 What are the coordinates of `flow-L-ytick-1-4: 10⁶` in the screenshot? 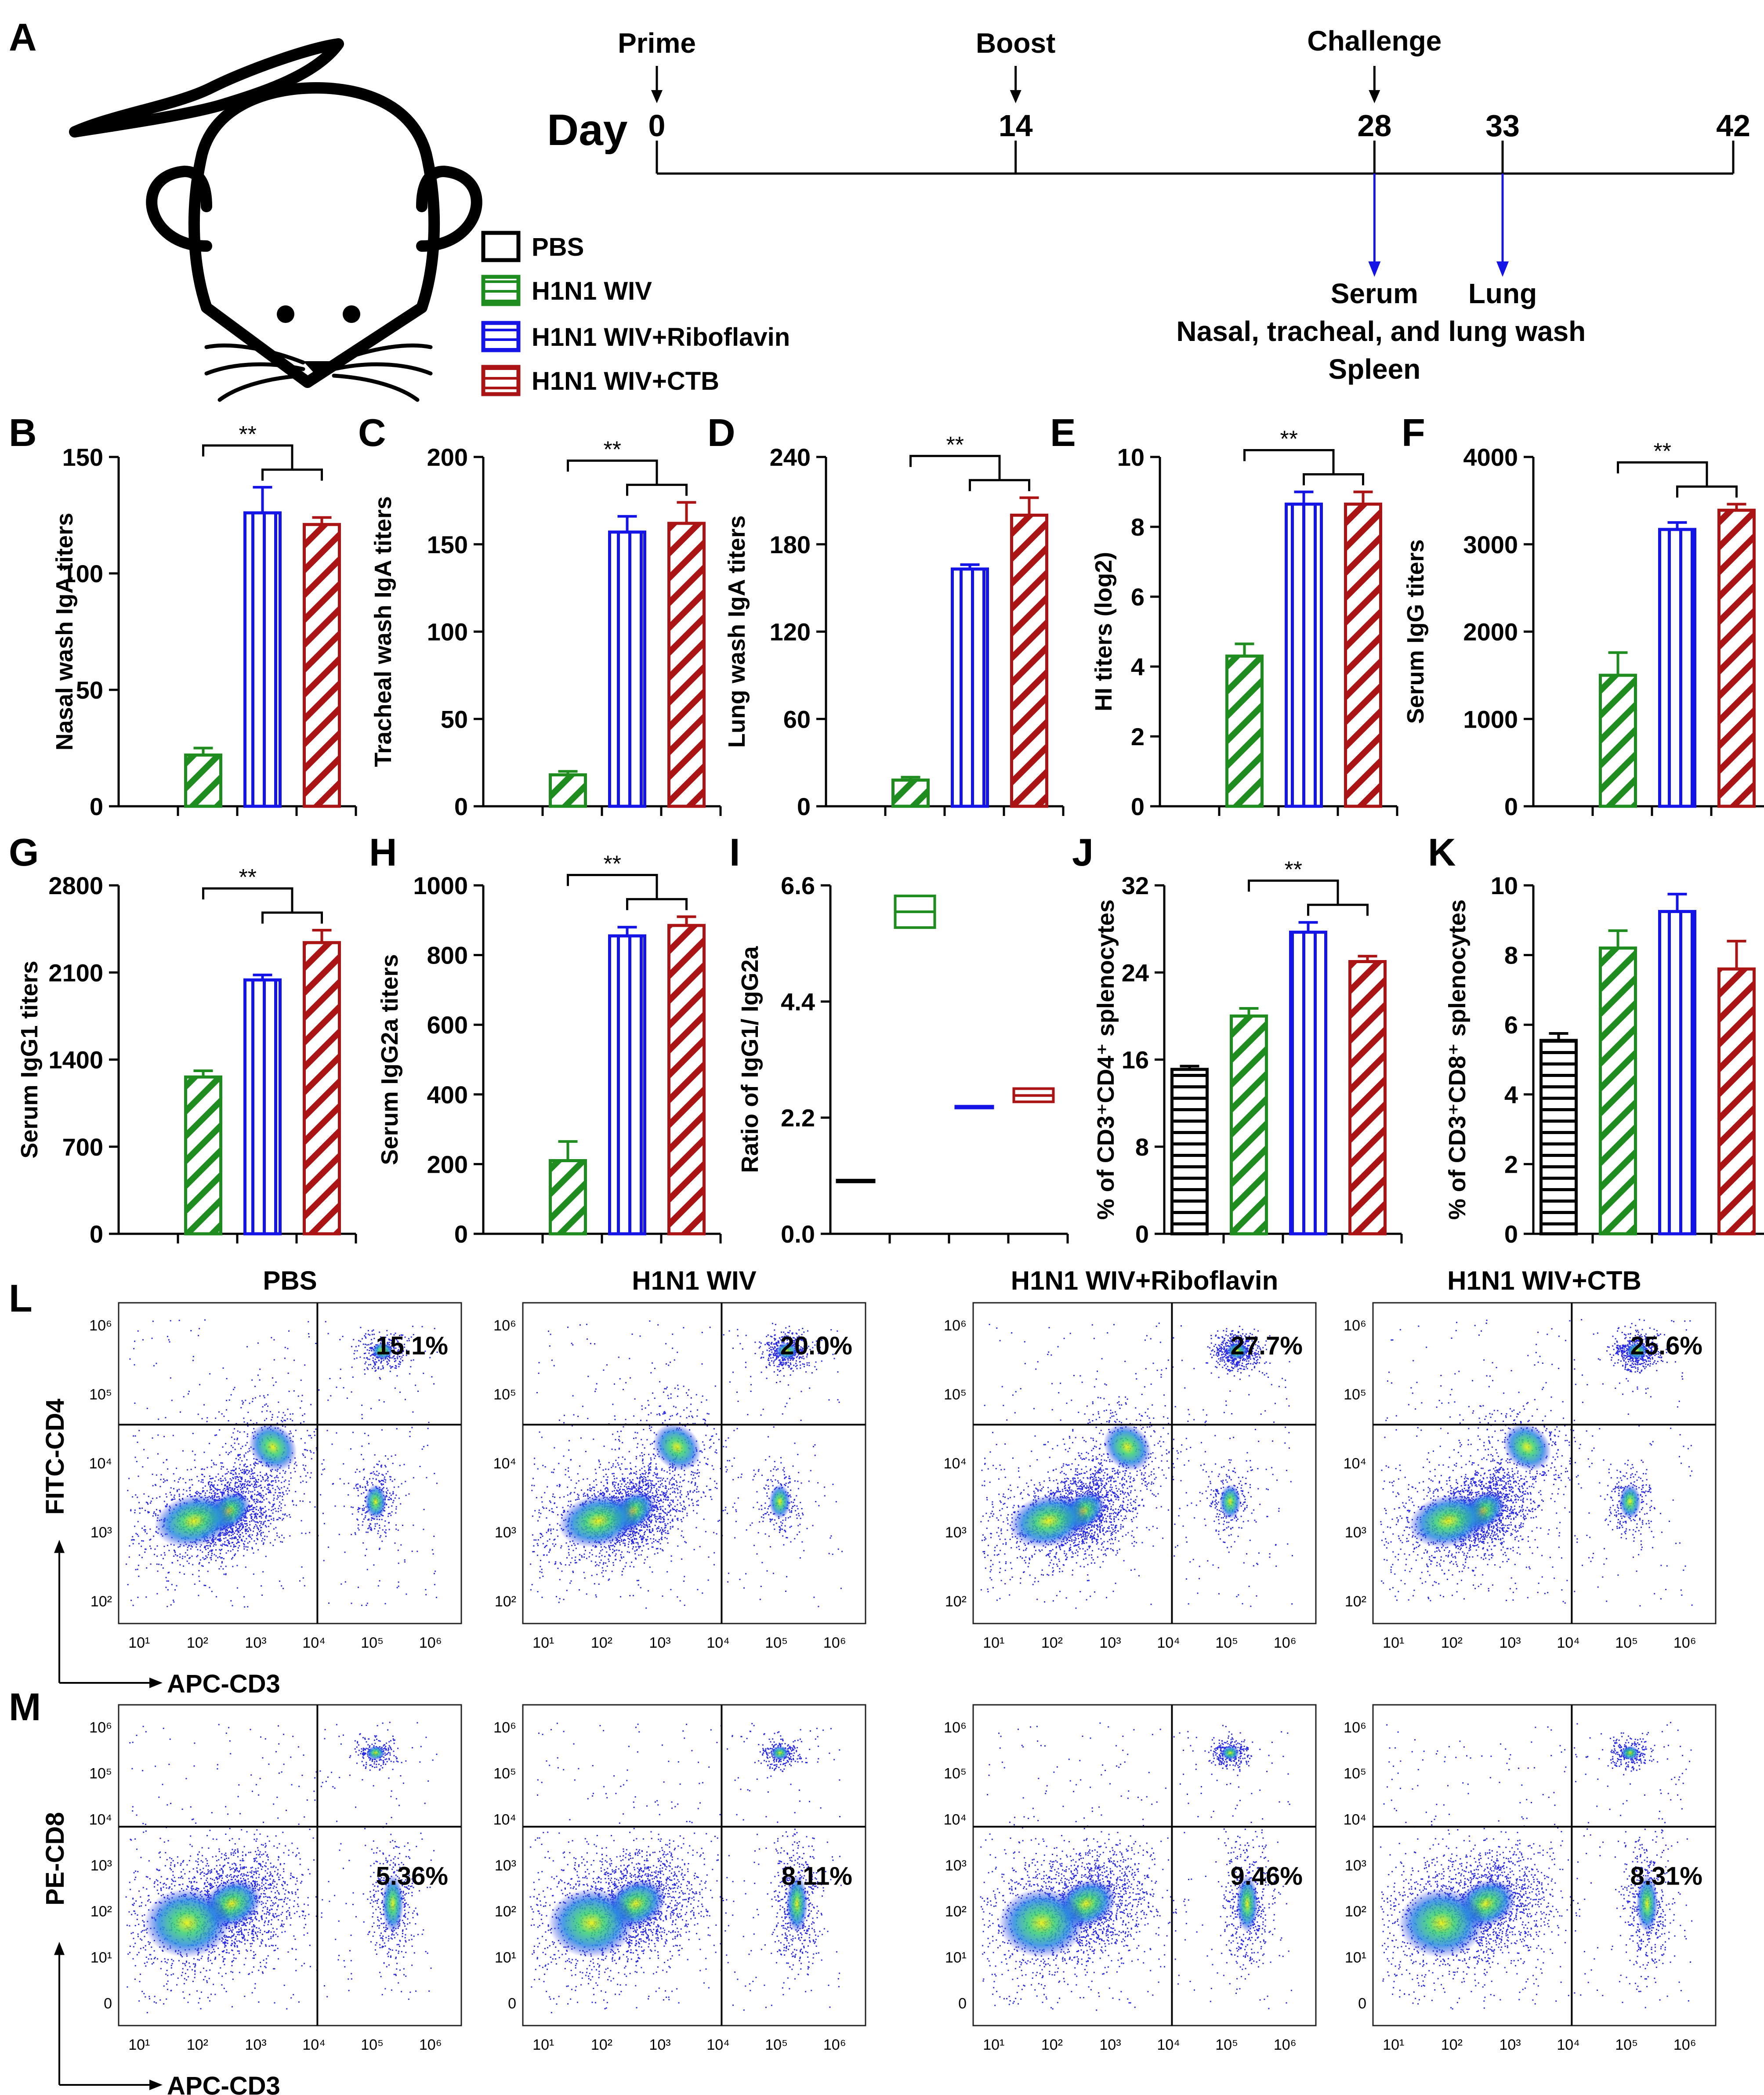 It's located at (504, 1325).